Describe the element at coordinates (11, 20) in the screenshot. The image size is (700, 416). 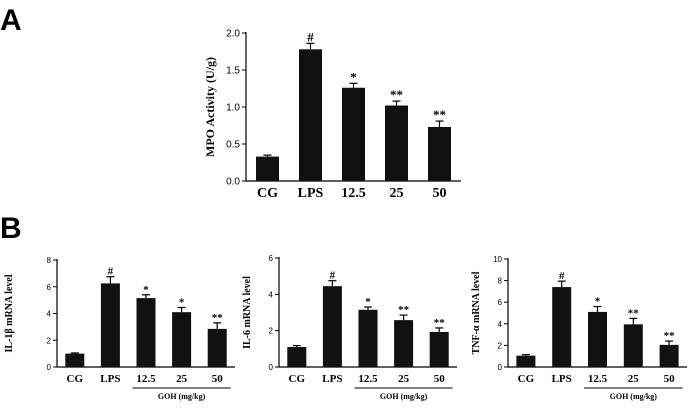
I see `panel-label-a: A` at that location.